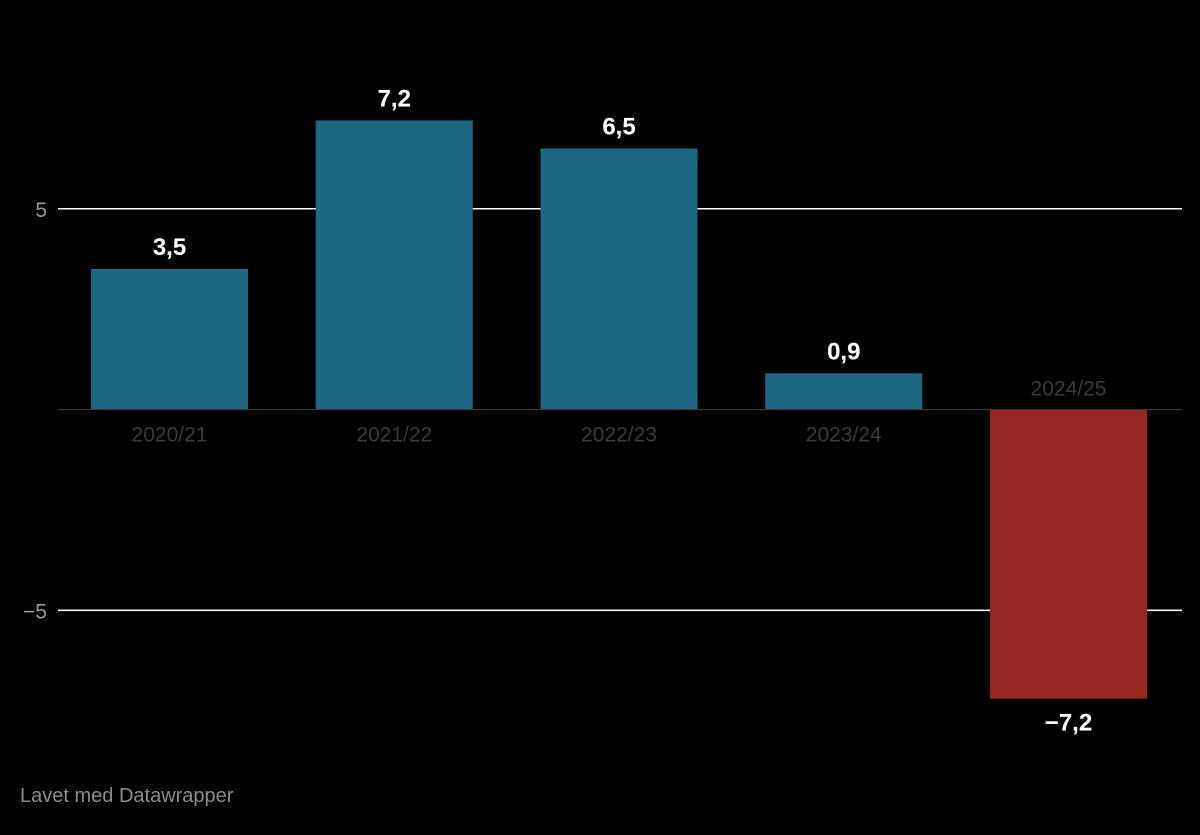 This screenshot has height=835, width=1200. I want to click on category-label: 2023/24, so click(844, 435).